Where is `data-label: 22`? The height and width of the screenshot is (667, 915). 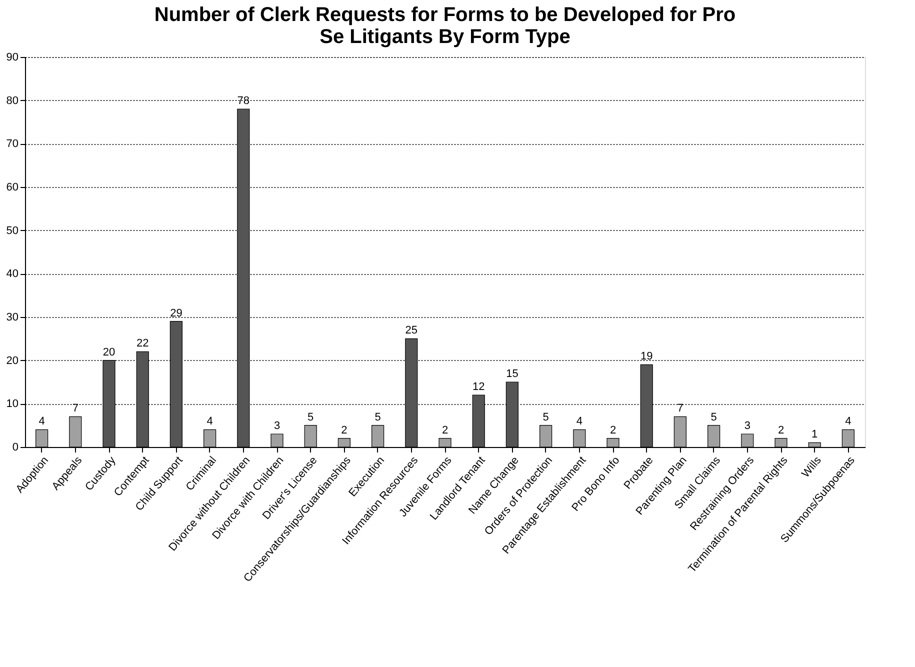
data-label: 22 is located at coordinates (142, 344).